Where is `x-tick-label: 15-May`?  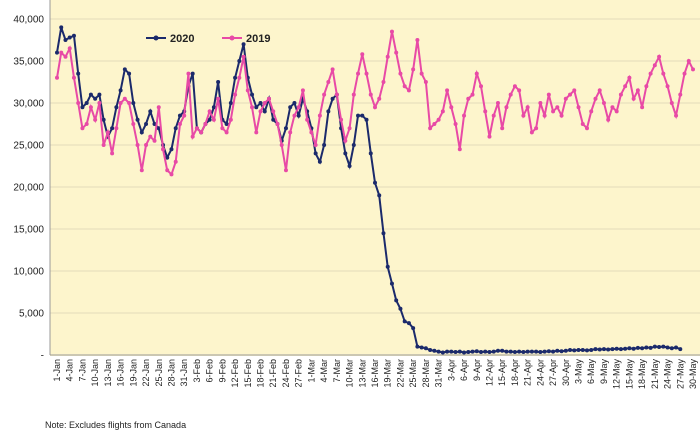 x-tick-label: 15-May is located at coordinates (629, 374).